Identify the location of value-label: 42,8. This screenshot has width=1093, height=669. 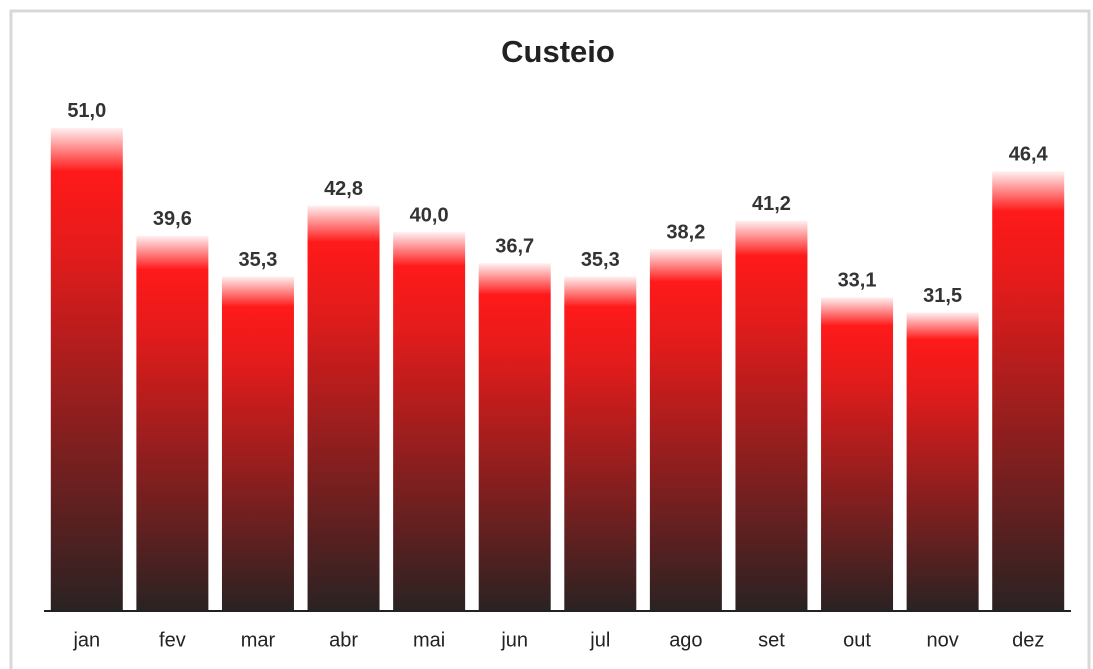
(343, 189).